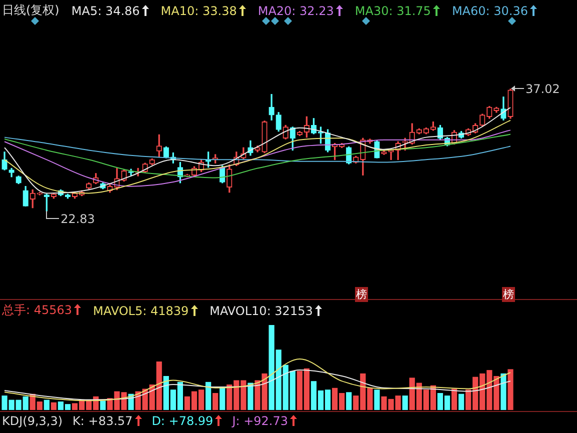 The height and width of the screenshot is (433, 577). What do you see at coordinates (542, 89) in the screenshot?
I see `text: 37.02` at bounding box center [542, 89].